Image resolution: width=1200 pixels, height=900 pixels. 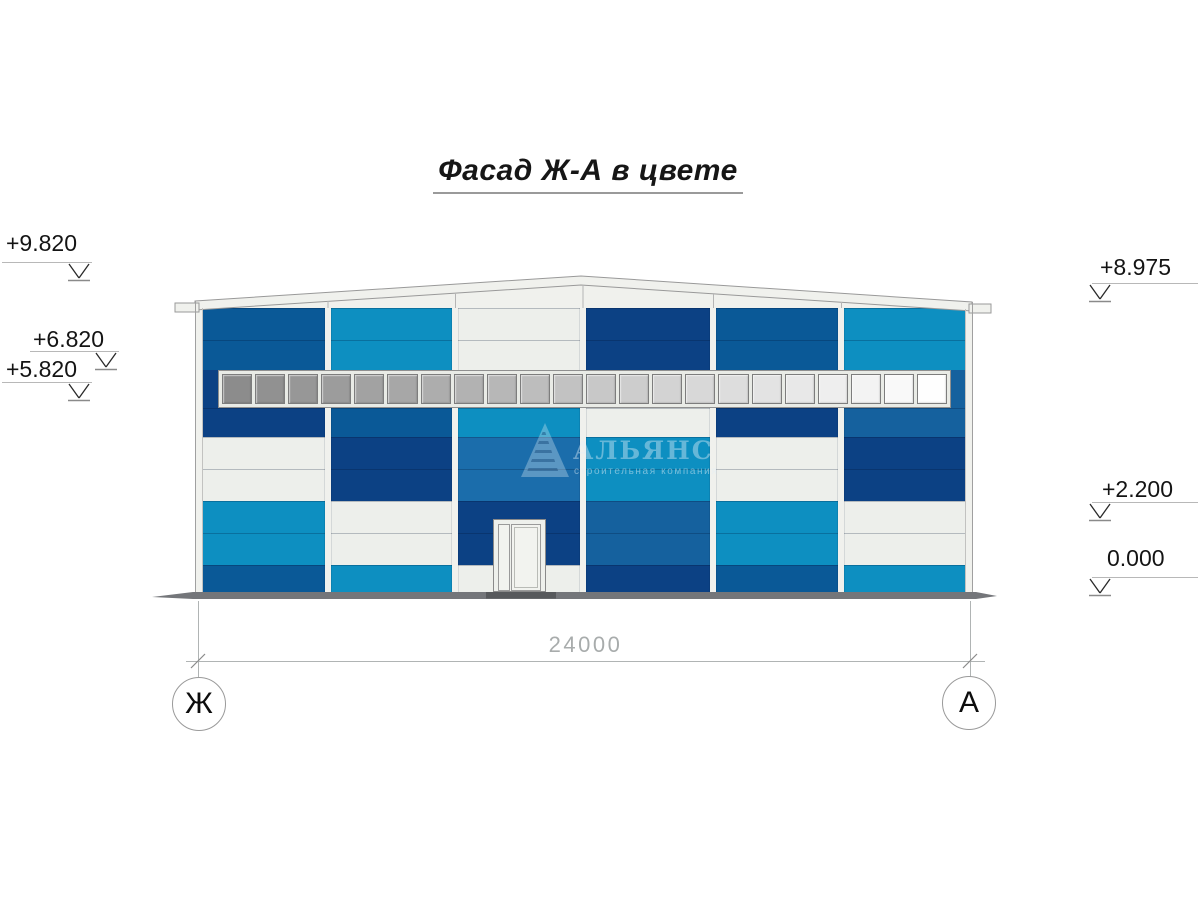 I want to click on ground-line, so click(x=574, y=595).